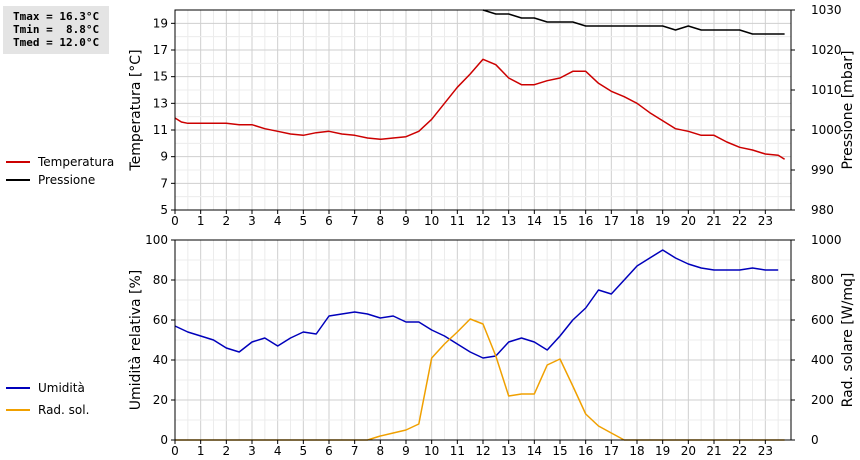  I want to click on y-tick-label: 100, so click(156, 240).